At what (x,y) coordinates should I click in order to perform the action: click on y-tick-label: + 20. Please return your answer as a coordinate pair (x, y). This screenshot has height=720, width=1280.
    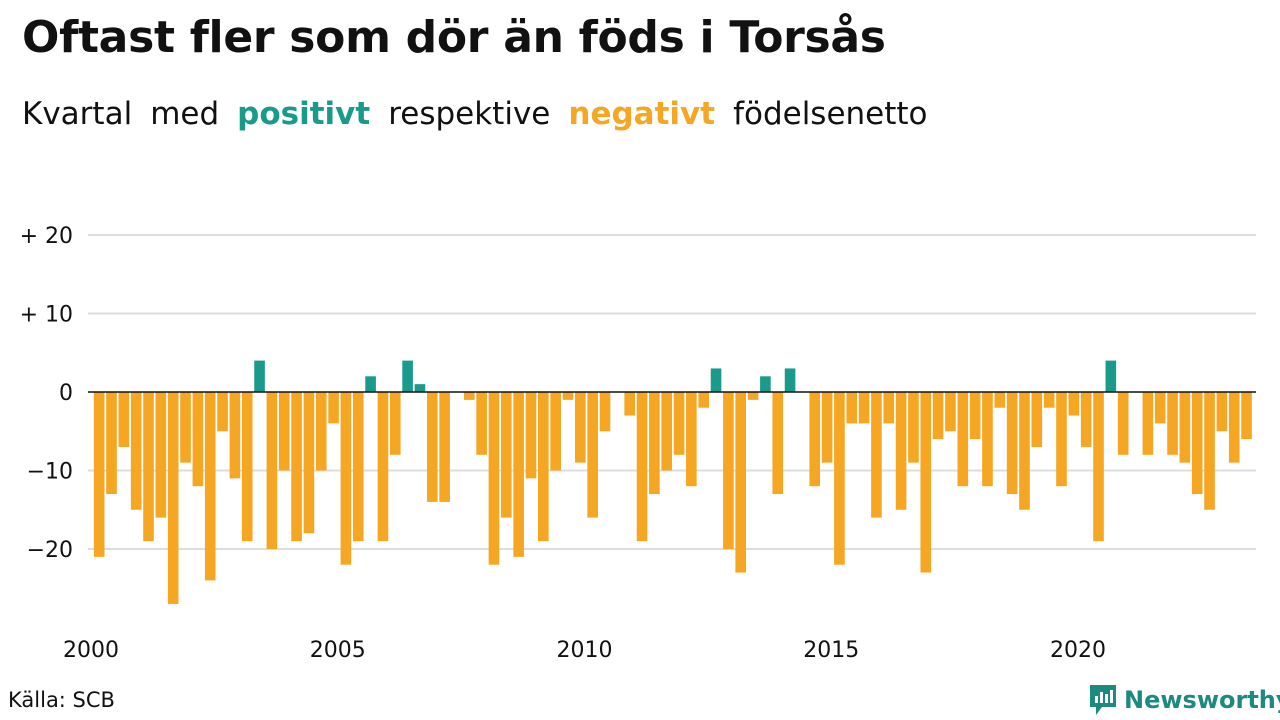
    Looking at the image, I should click on (46, 236).